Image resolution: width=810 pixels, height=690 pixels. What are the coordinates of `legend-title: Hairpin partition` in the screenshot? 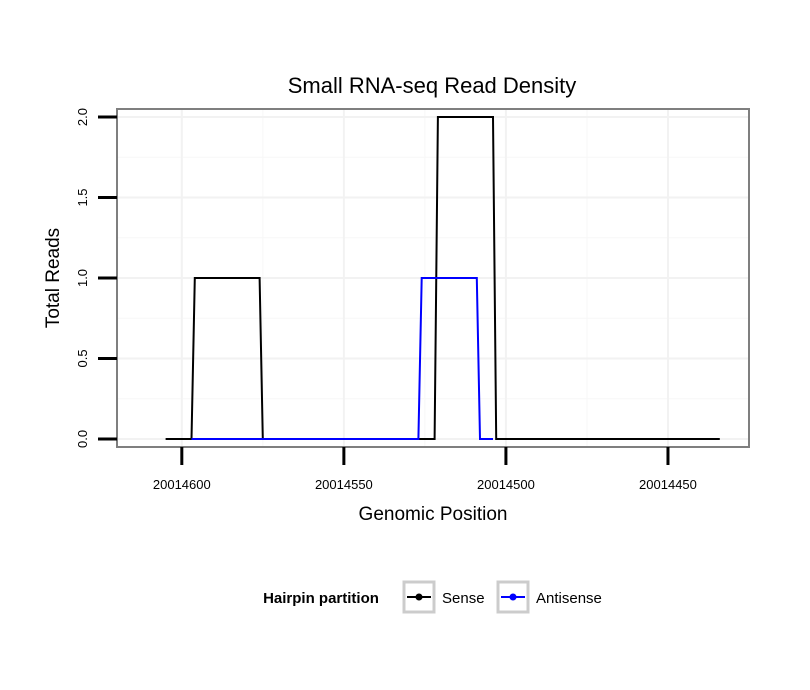 It's located at (321, 598).